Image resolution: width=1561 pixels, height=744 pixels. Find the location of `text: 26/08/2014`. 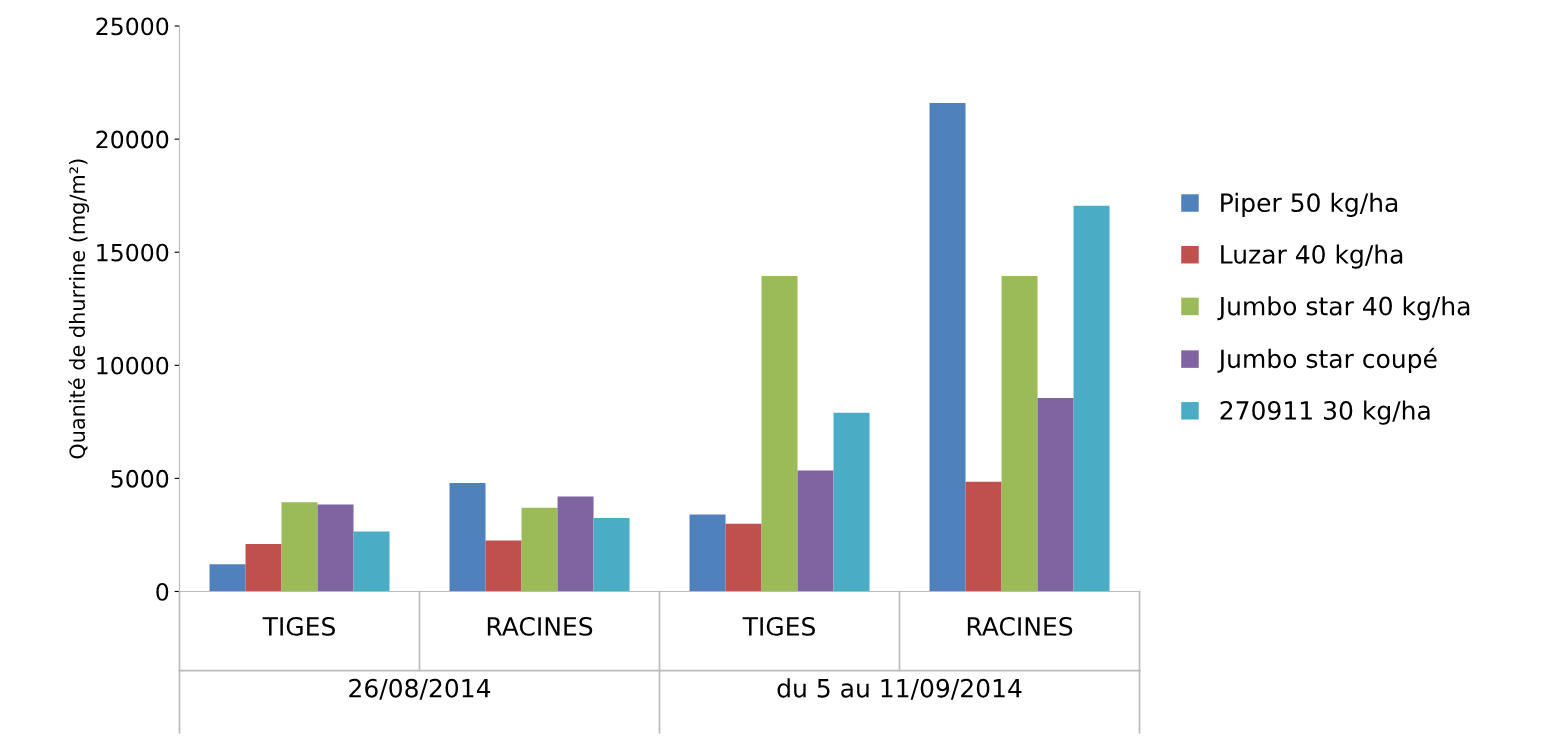

text: 26/08/2014 is located at coordinates (420, 689).